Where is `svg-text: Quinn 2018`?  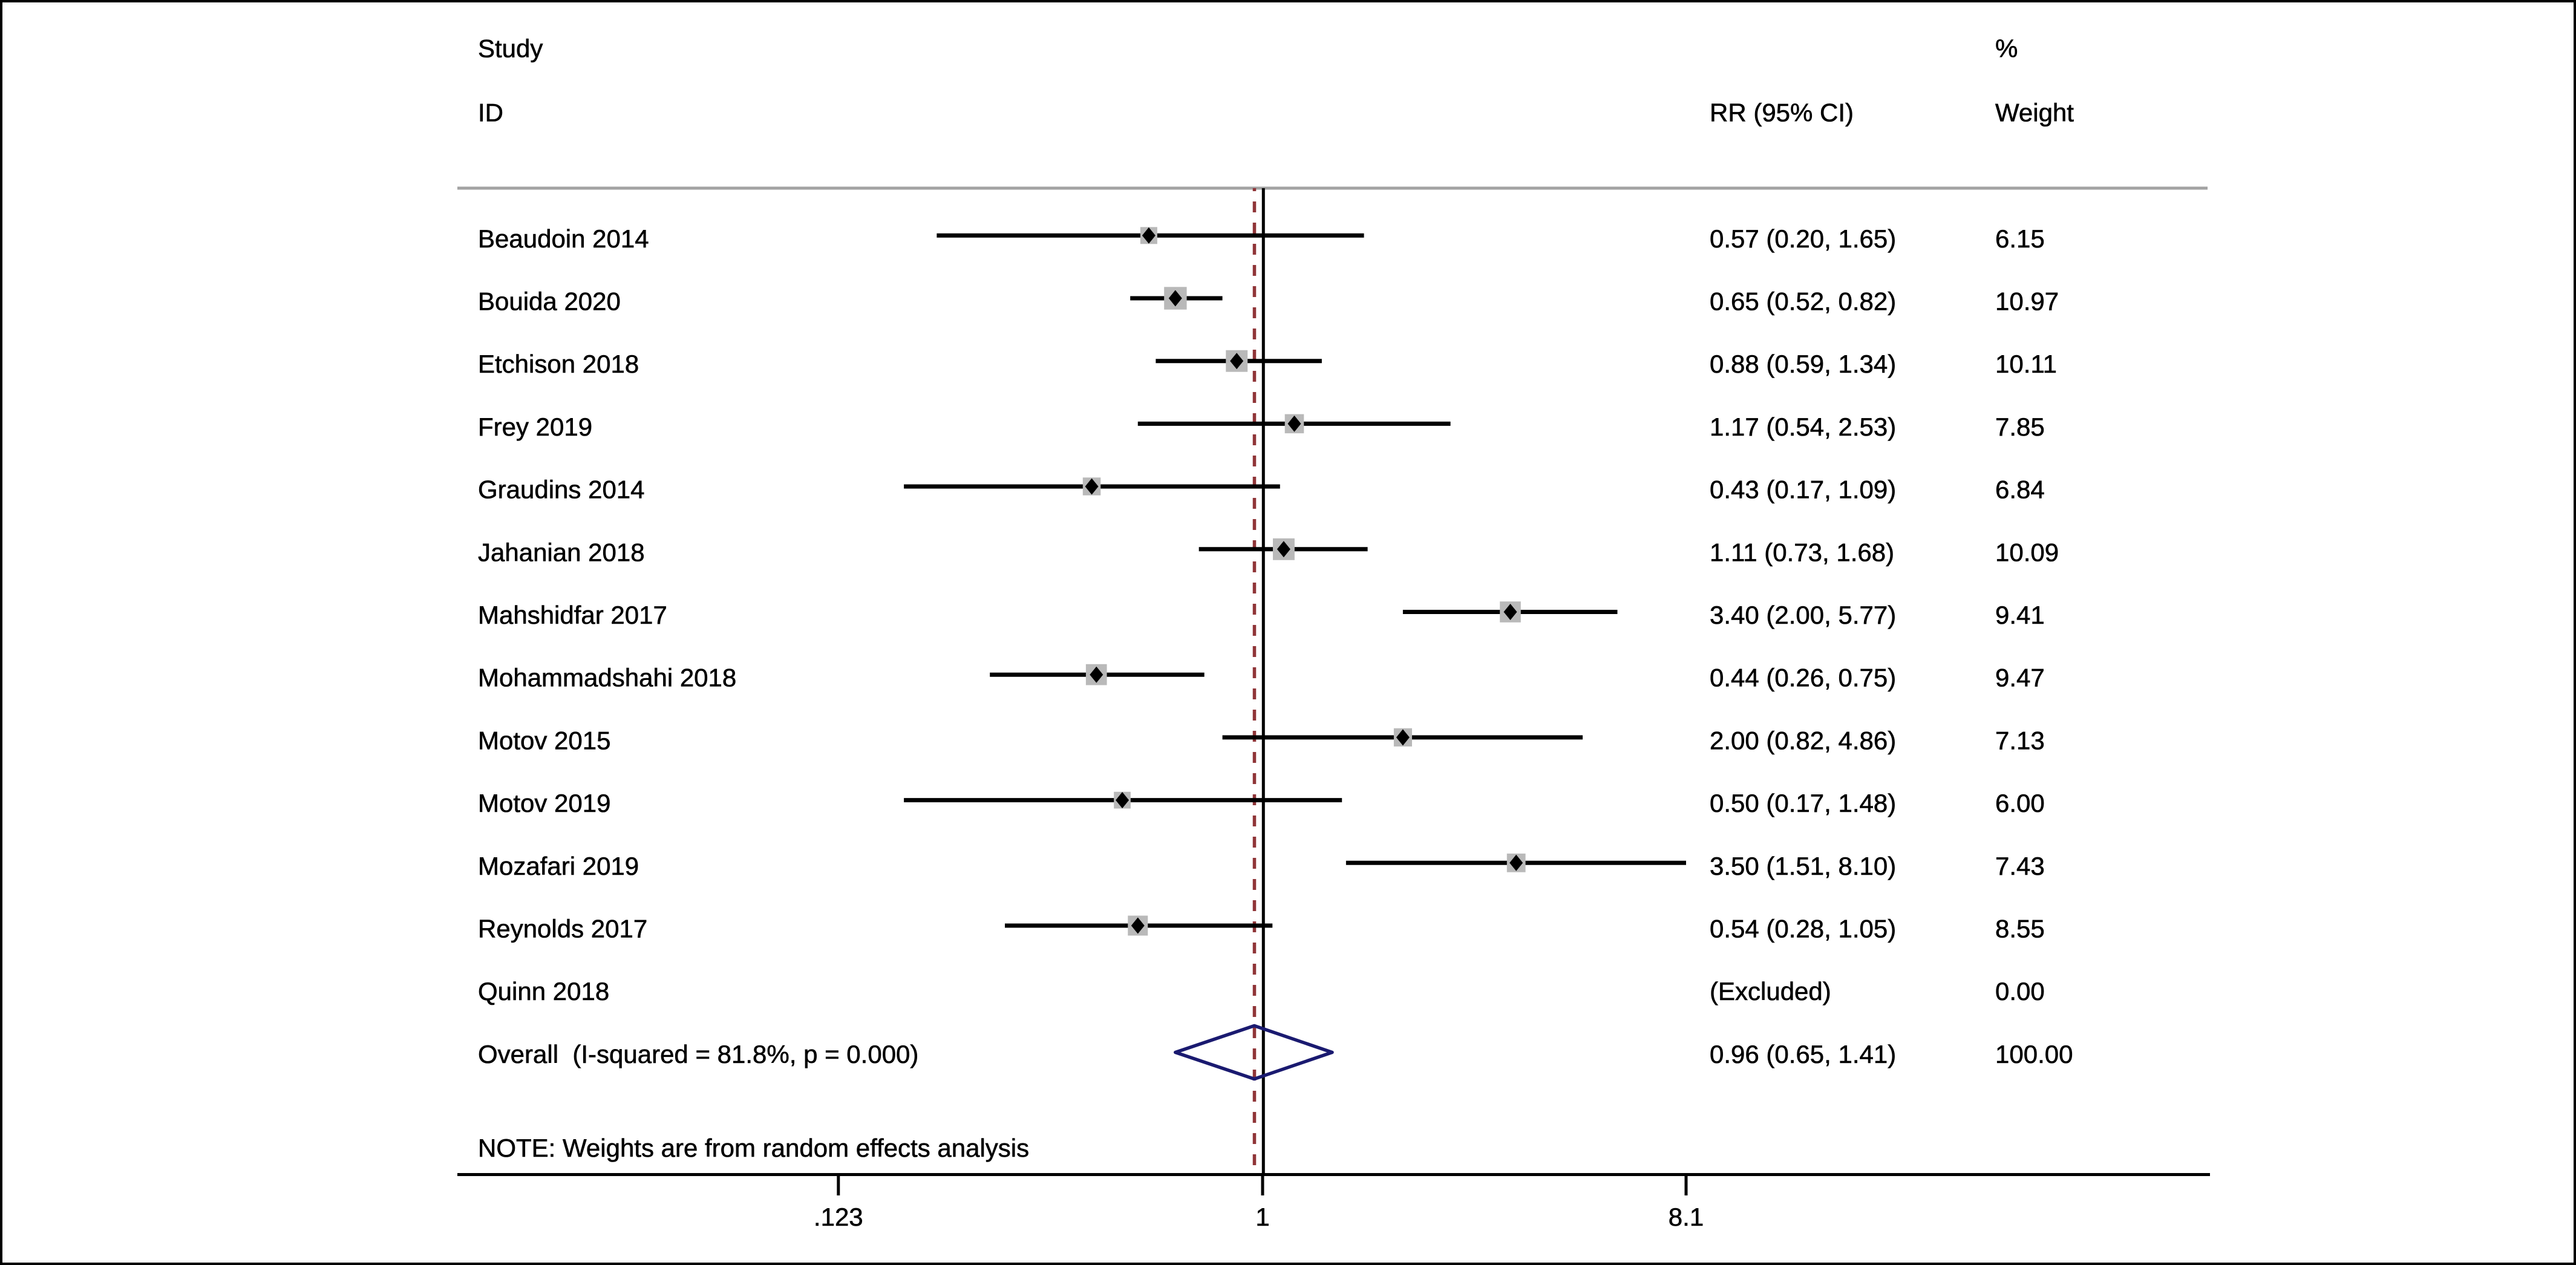 svg-text: Quinn 2018 is located at coordinates (543, 991).